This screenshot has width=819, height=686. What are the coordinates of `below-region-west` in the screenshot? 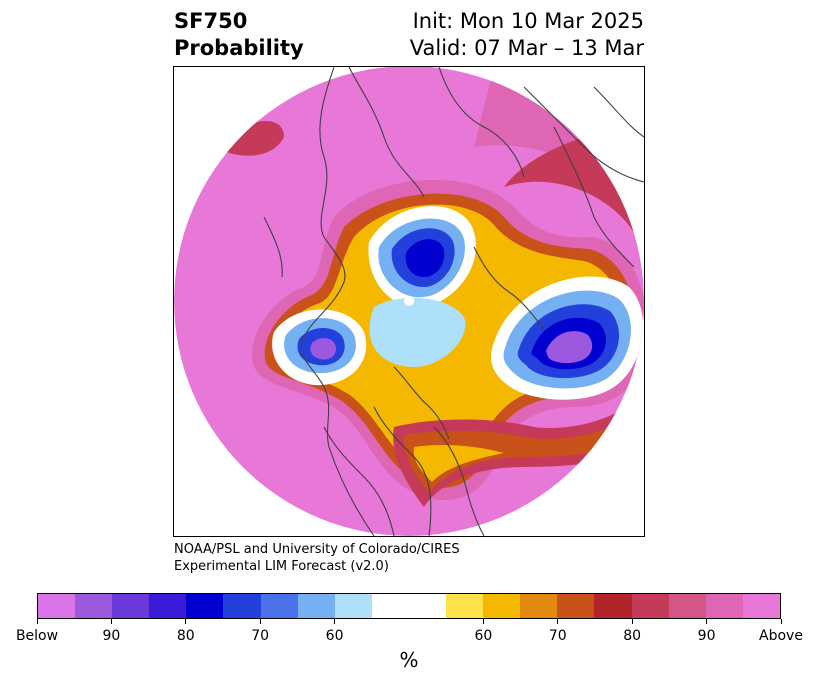 It's located at (319, 347).